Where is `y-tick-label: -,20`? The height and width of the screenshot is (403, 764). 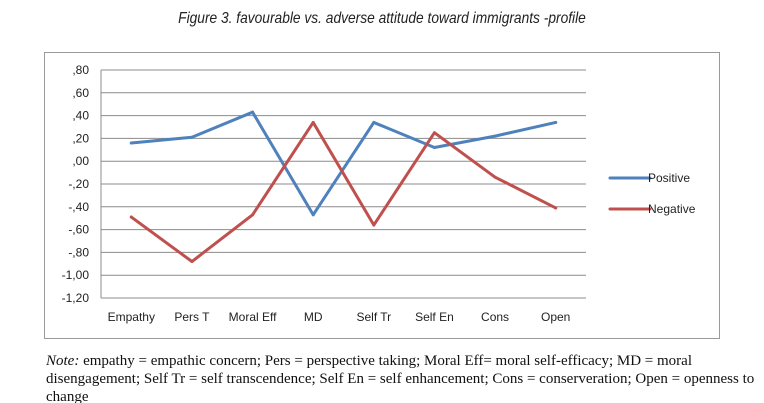 y-tick-label: -,20 is located at coordinates (78, 184).